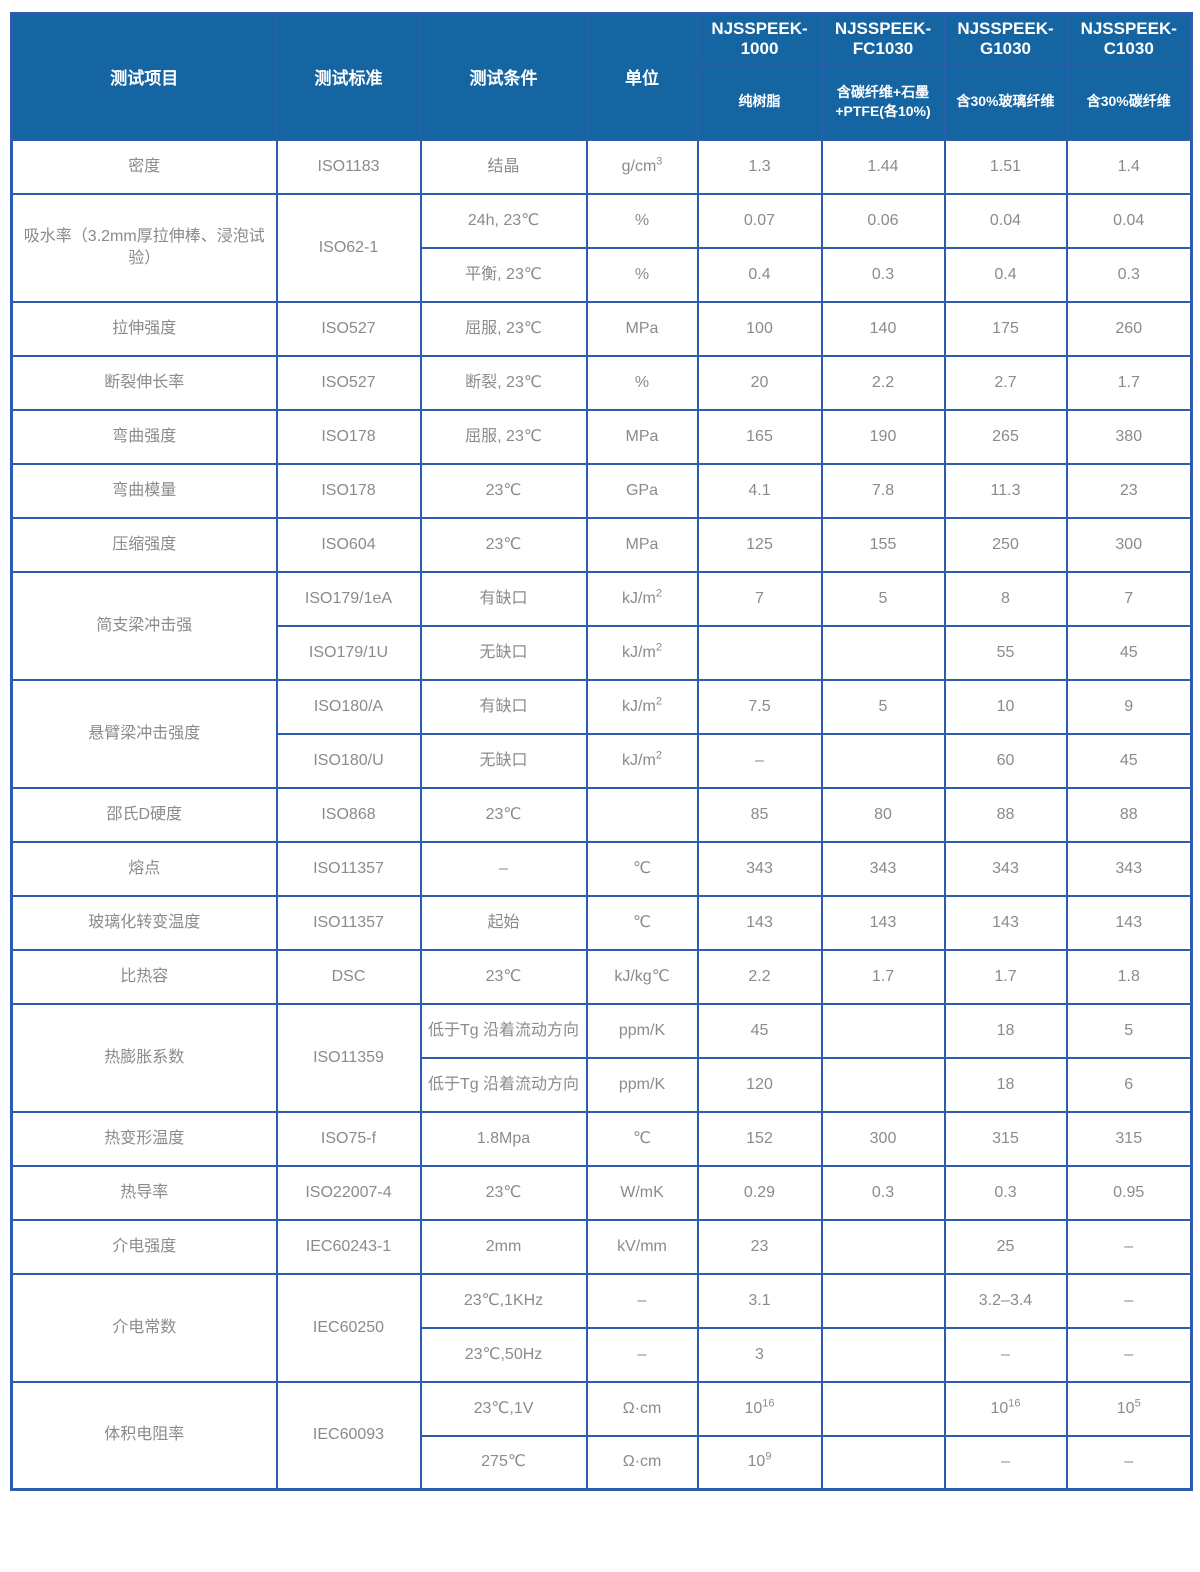 This screenshot has height=1572, width=1200. I want to click on cell-value-njsspeek-1000: 152, so click(759, 1138).